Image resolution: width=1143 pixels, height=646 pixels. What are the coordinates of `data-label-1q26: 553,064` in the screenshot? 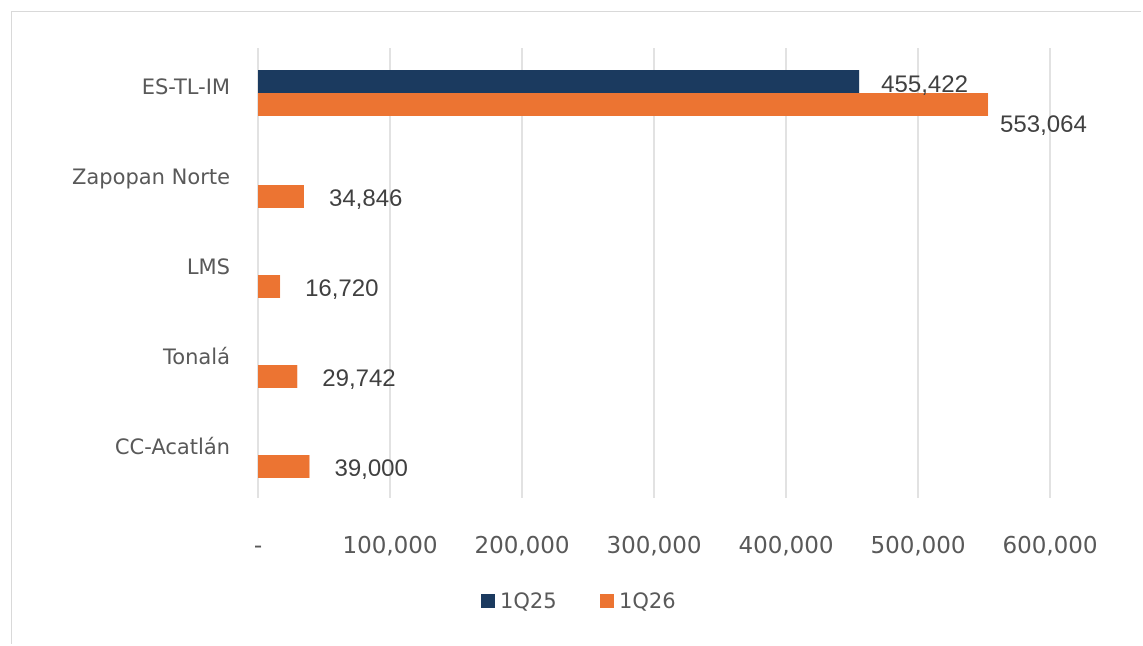 It's located at (1043, 124).